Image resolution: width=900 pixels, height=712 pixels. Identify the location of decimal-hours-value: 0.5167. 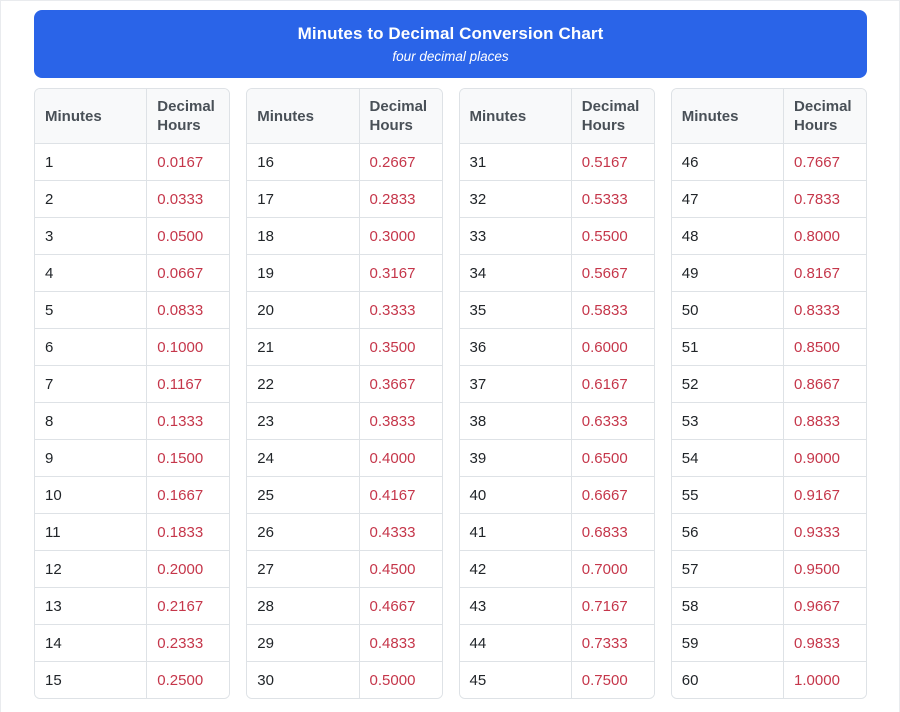
(612, 162).